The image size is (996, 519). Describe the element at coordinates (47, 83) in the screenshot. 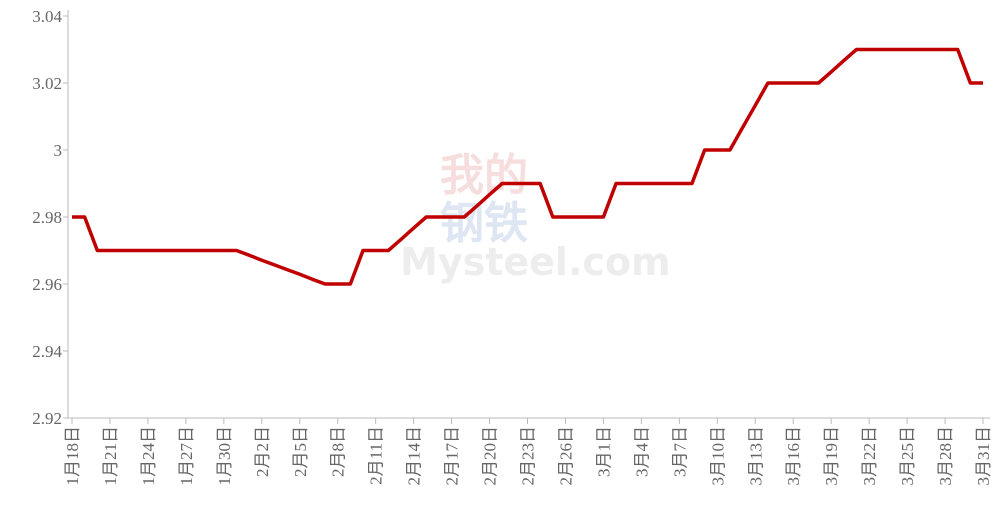

I see `y-tick-label: 3.02` at that location.